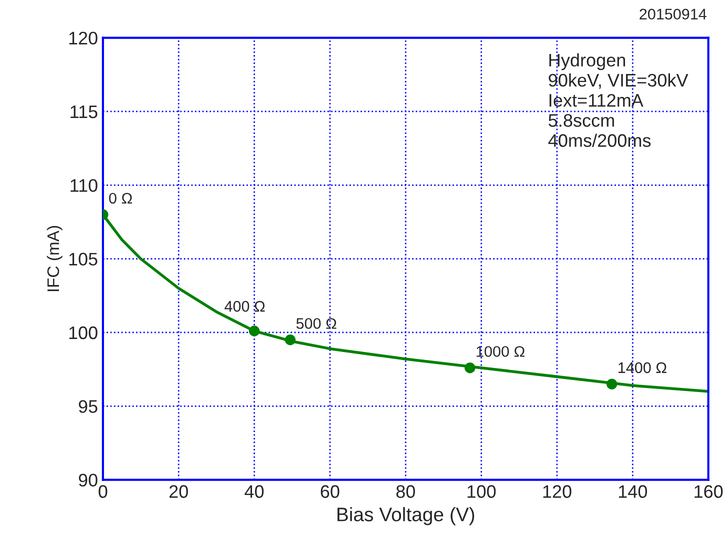 The width and height of the screenshot is (725, 556). What do you see at coordinates (88, 480) in the screenshot?
I see `y-tick-label: 90` at bounding box center [88, 480].